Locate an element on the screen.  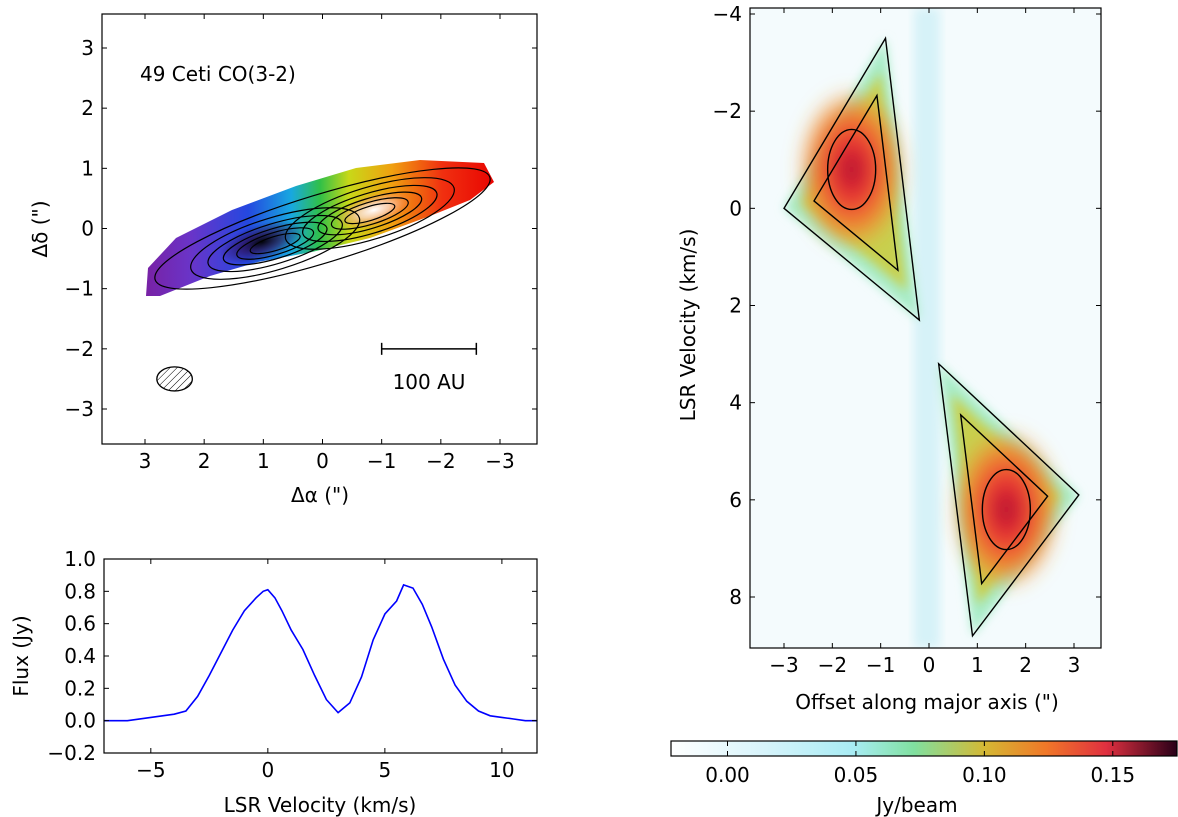
x-tick-label: −5 is located at coordinates (150, 770).